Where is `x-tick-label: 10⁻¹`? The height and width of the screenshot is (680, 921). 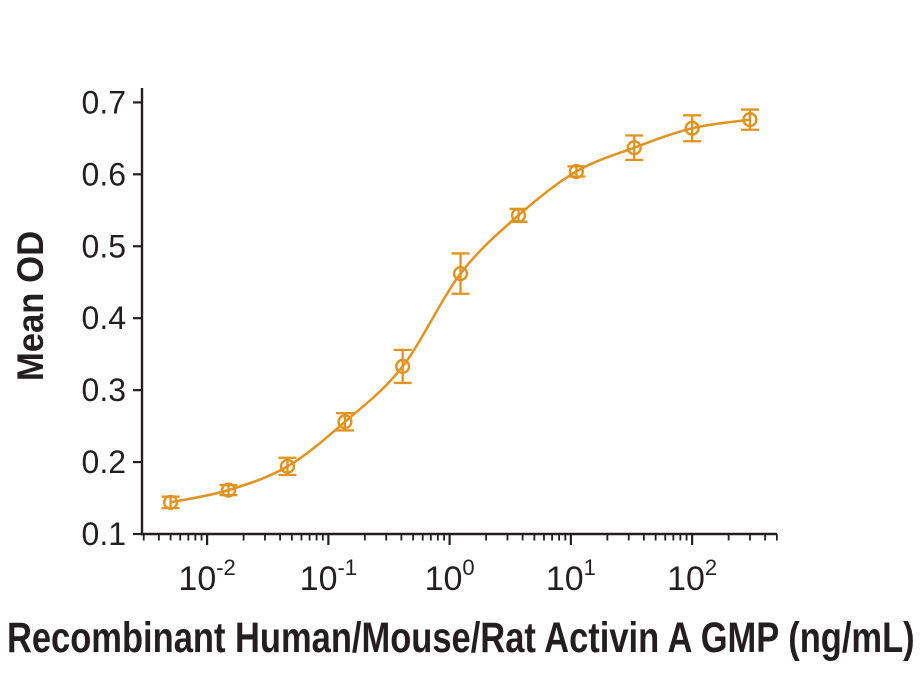 x-tick-label: 10⁻¹ is located at coordinates (328, 576).